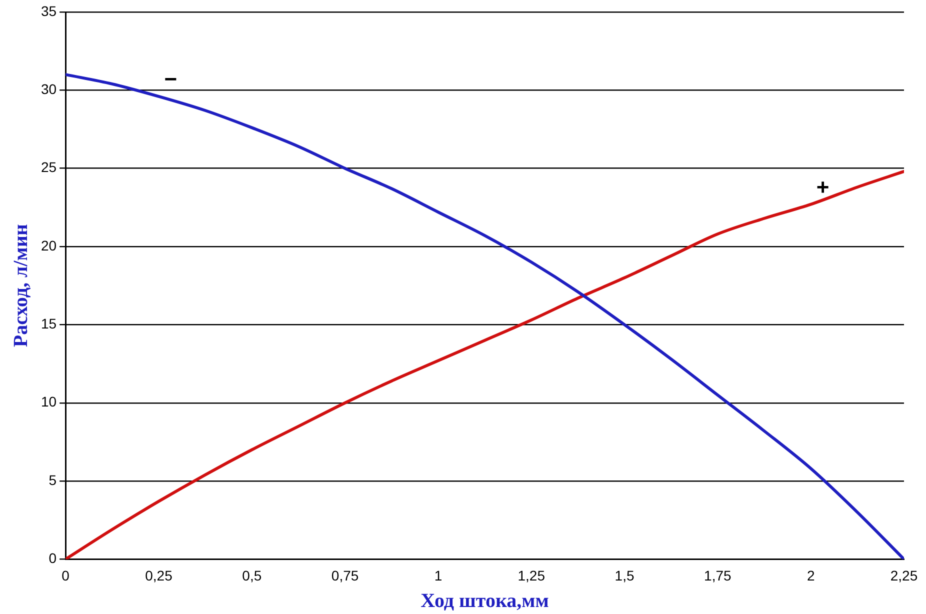 Image resolution: width=926 pixels, height=614 pixels. I want to click on y-tick-label: 5, so click(52, 480).